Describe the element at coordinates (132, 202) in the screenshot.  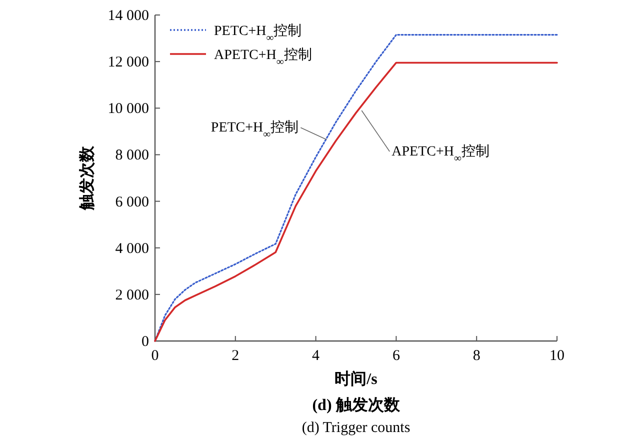
I see `y-tick-label: 6 000` at that location.